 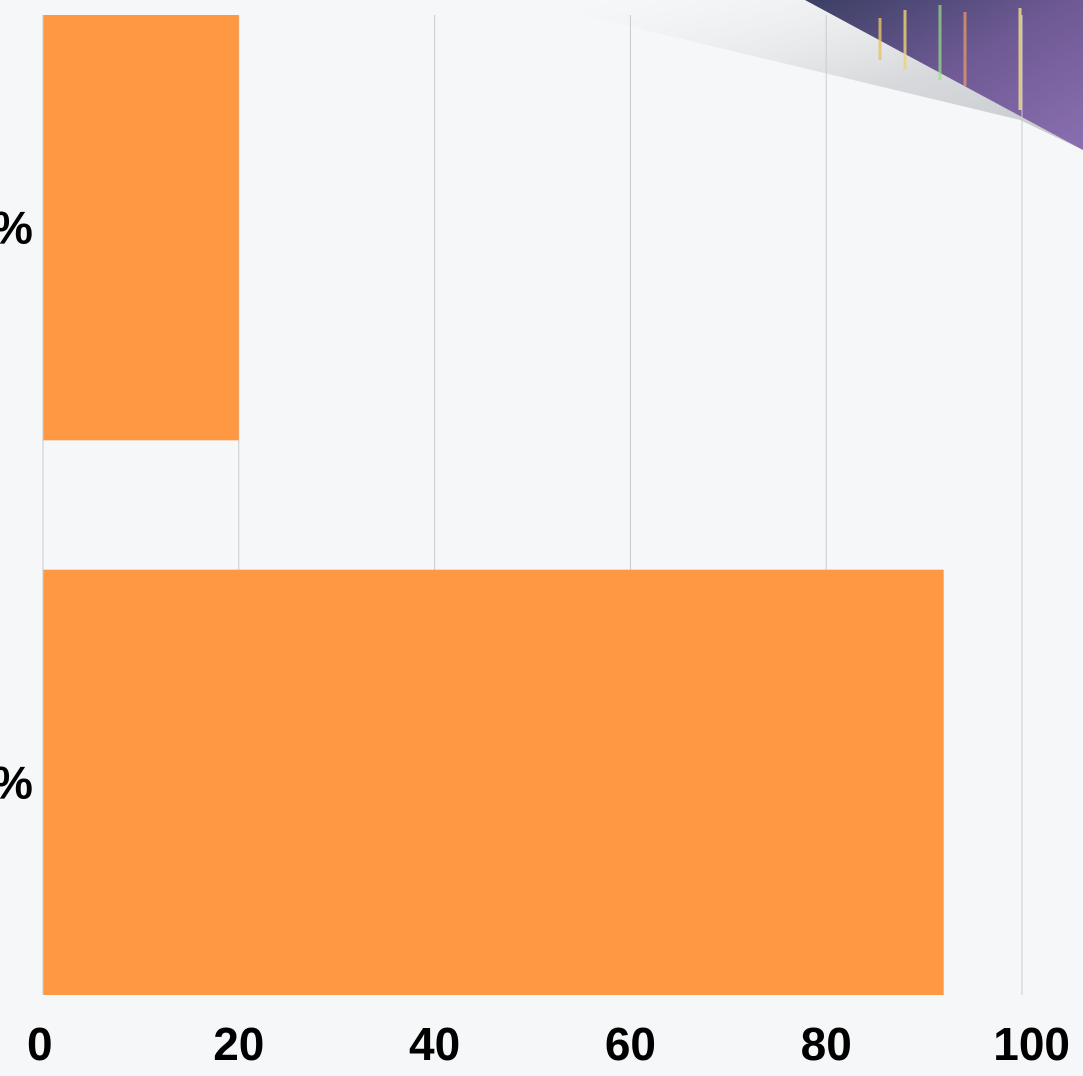 I want to click on decorative-corner-image, so click(x=801, y=75).